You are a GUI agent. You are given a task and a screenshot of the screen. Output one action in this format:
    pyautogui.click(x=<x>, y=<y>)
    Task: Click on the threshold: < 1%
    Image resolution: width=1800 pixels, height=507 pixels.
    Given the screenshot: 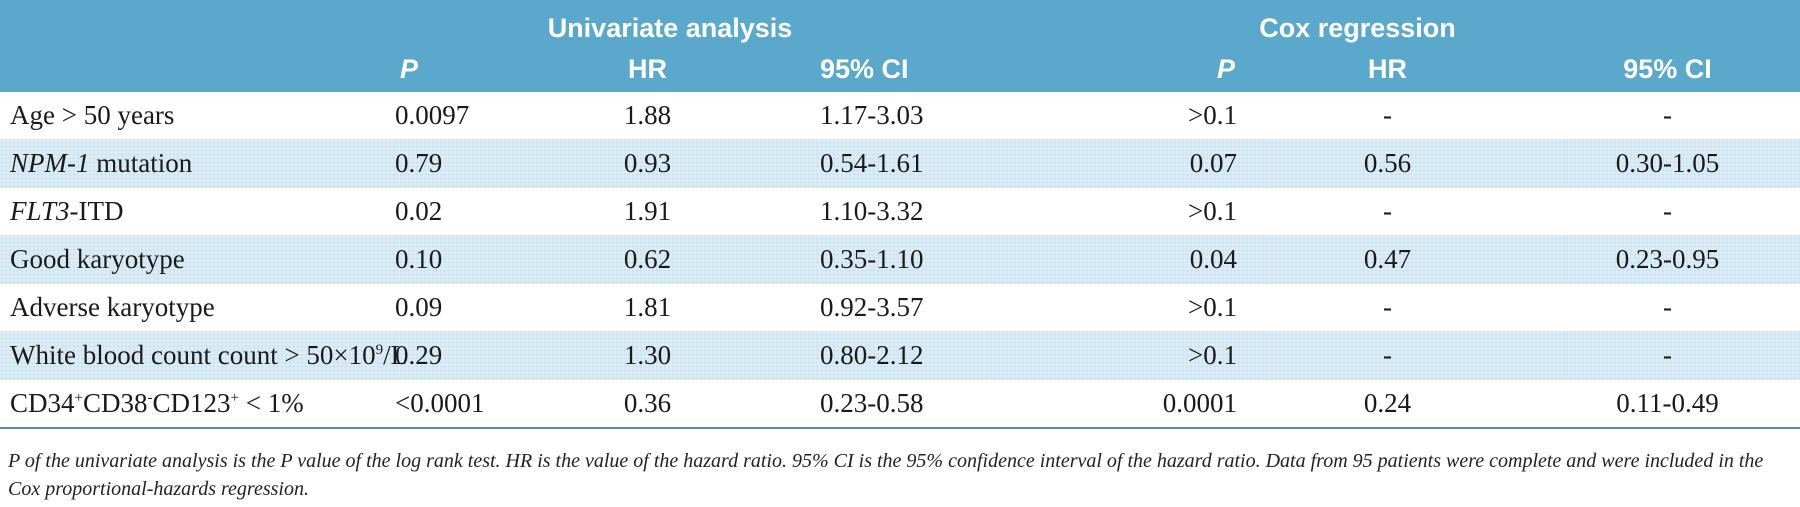 What is the action you would take?
    pyautogui.click(x=271, y=403)
    